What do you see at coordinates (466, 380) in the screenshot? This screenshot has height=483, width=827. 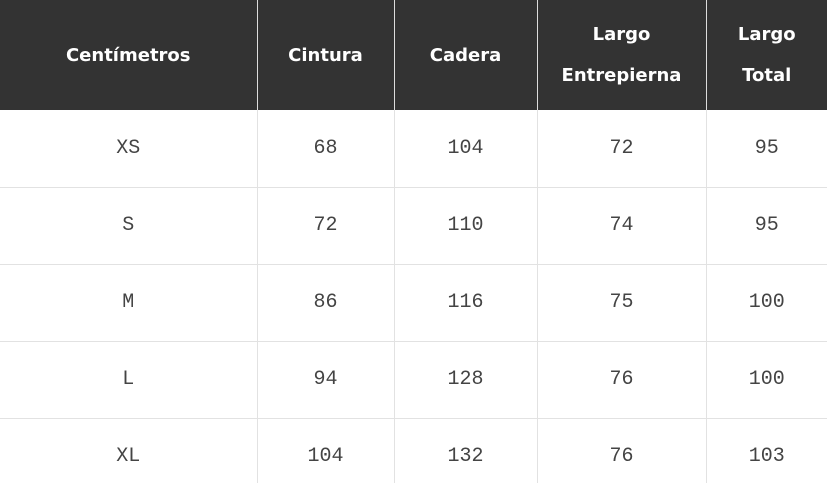 I see `measure-cell: 128` at bounding box center [466, 380].